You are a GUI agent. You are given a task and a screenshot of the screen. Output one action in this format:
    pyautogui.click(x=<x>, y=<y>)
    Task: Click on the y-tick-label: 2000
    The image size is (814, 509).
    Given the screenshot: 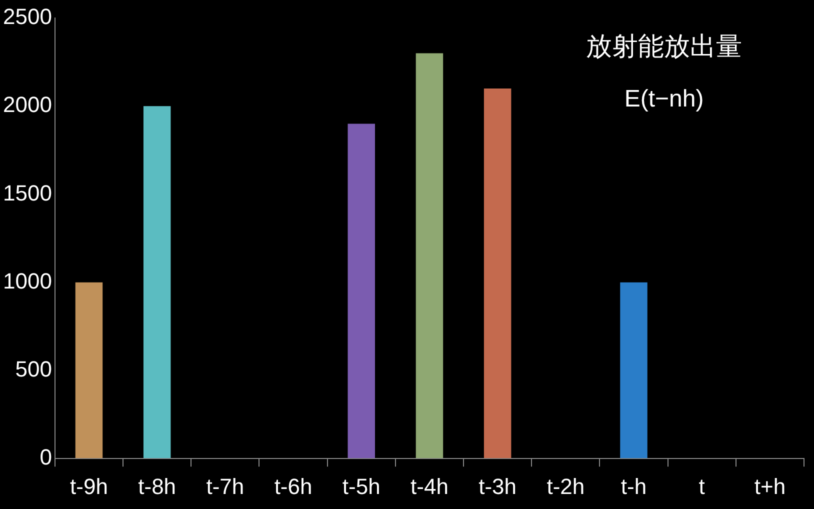 What is the action you would take?
    pyautogui.click(x=27, y=105)
    